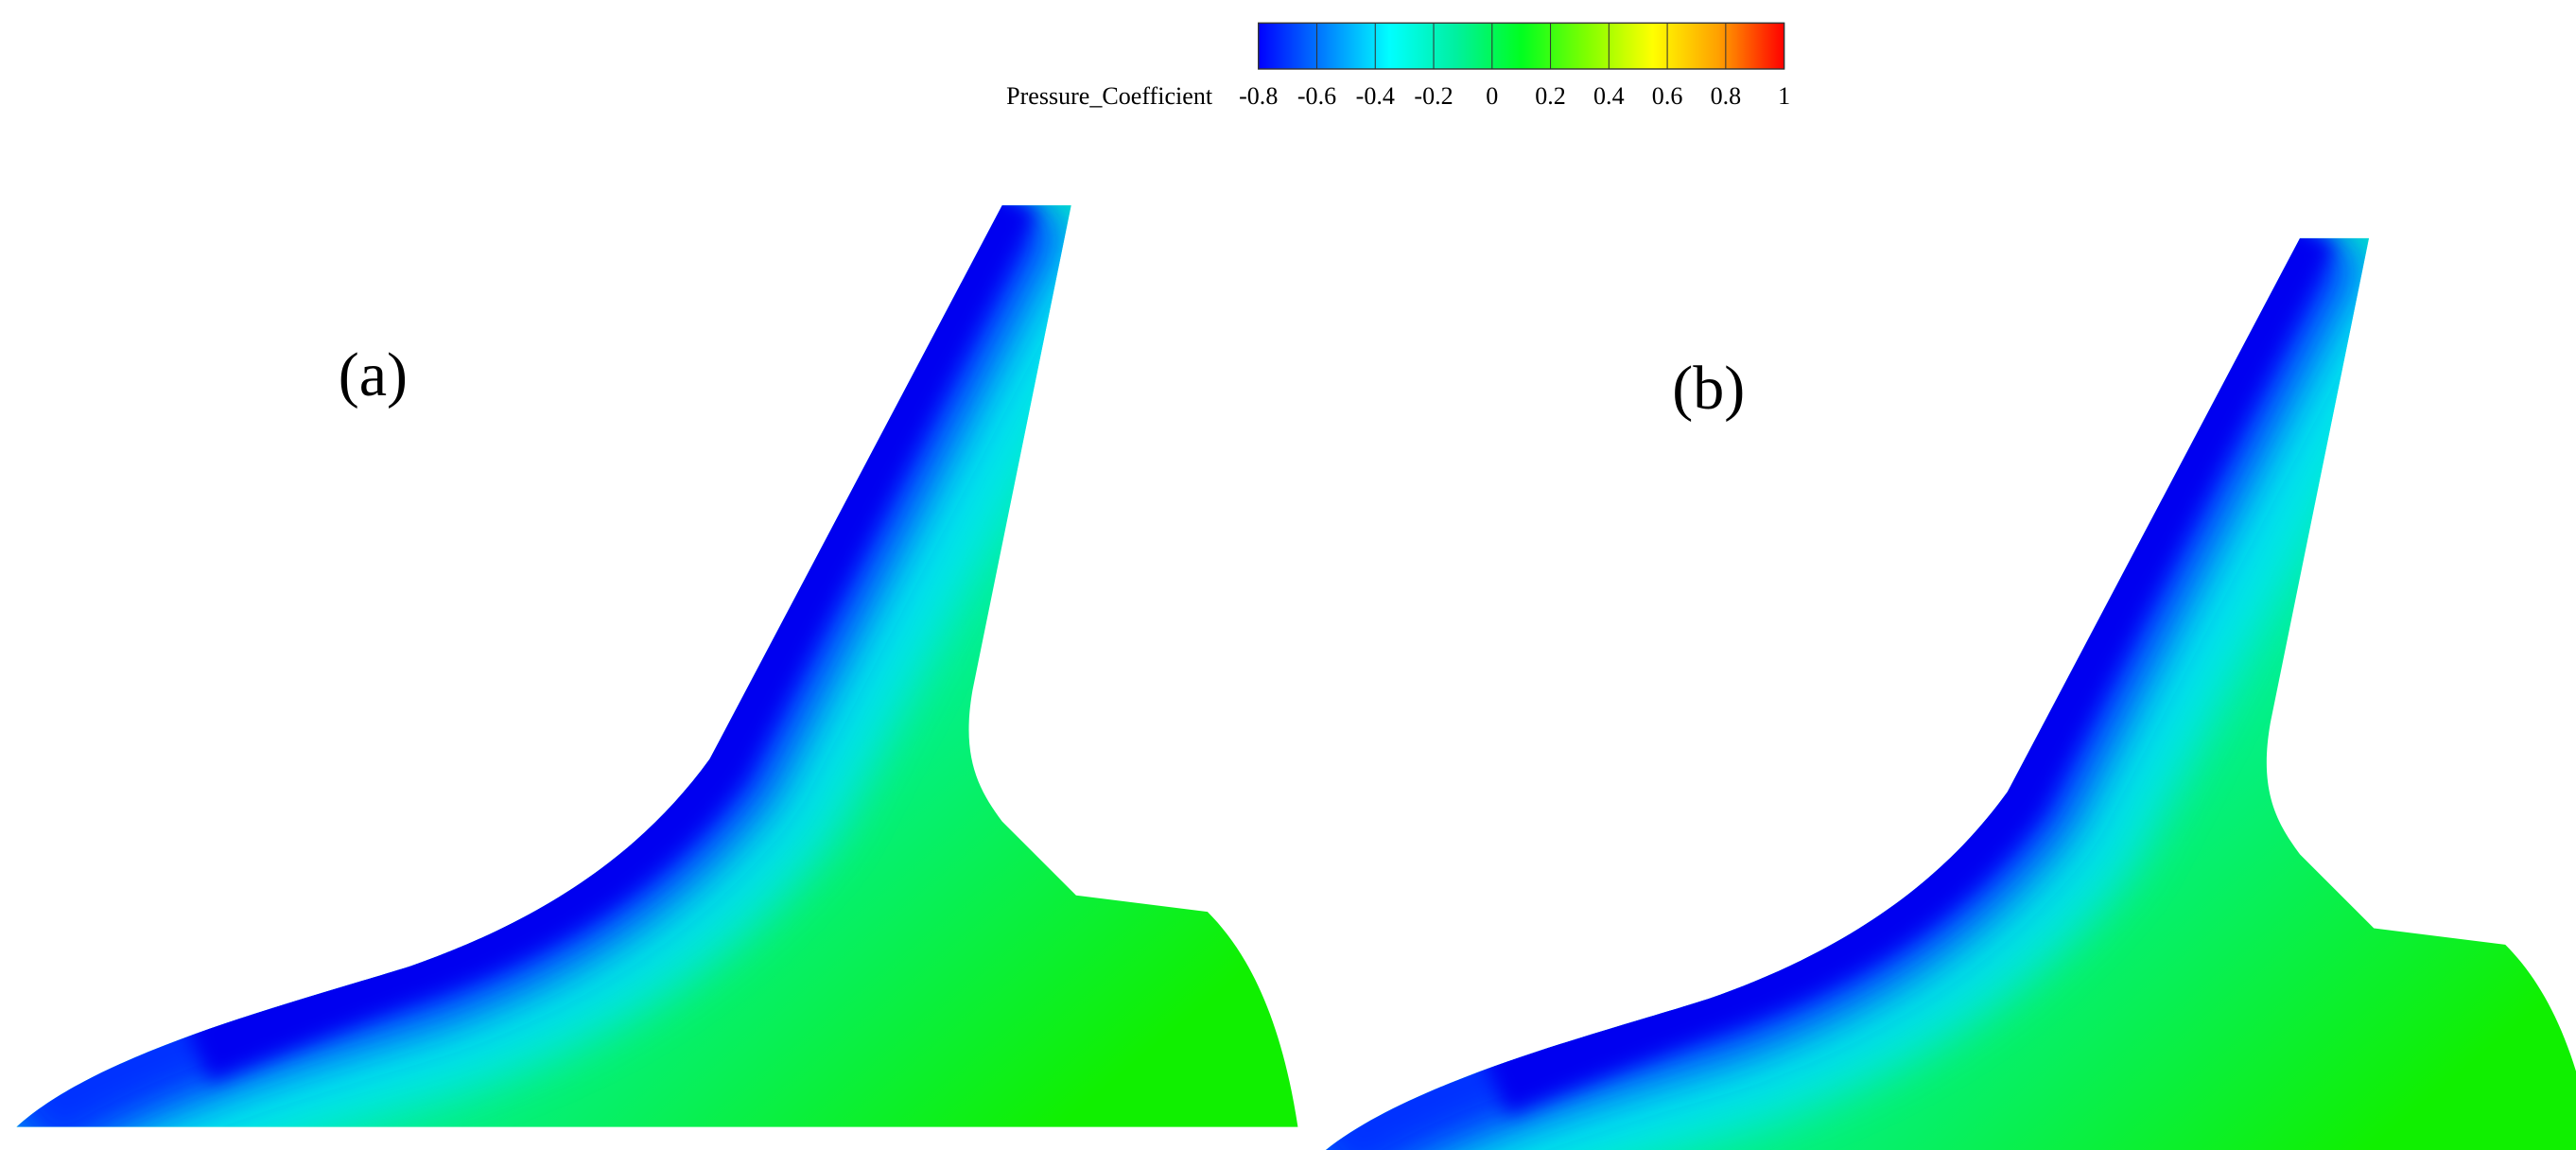 This screenshot has width=2576, height=1150. Describe the element at coordinates (1375, 96) in the screenshot. I see `tick-label: -0.4` at that location.